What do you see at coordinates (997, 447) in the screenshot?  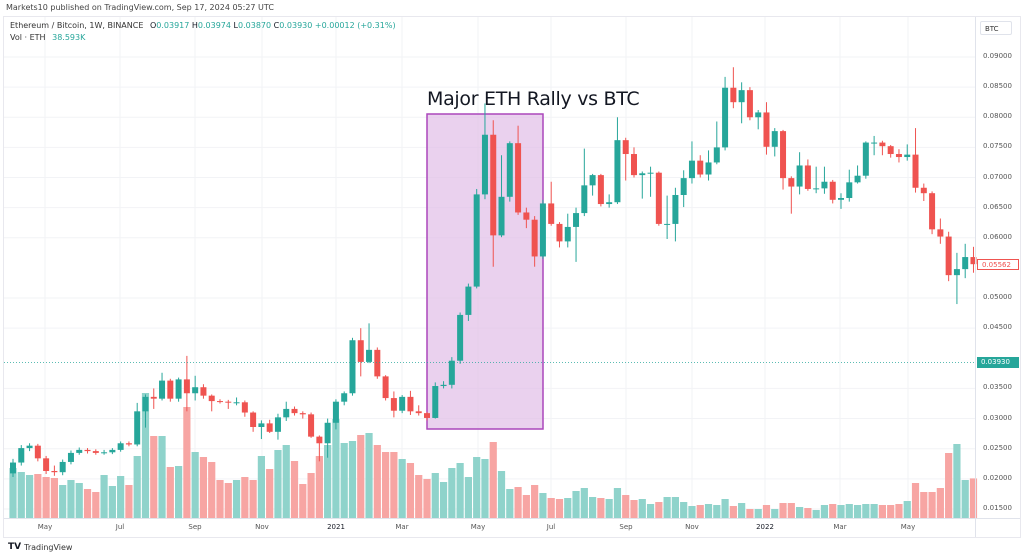 I see `price-tick: 0.02500` at bounding box center [997, 447].